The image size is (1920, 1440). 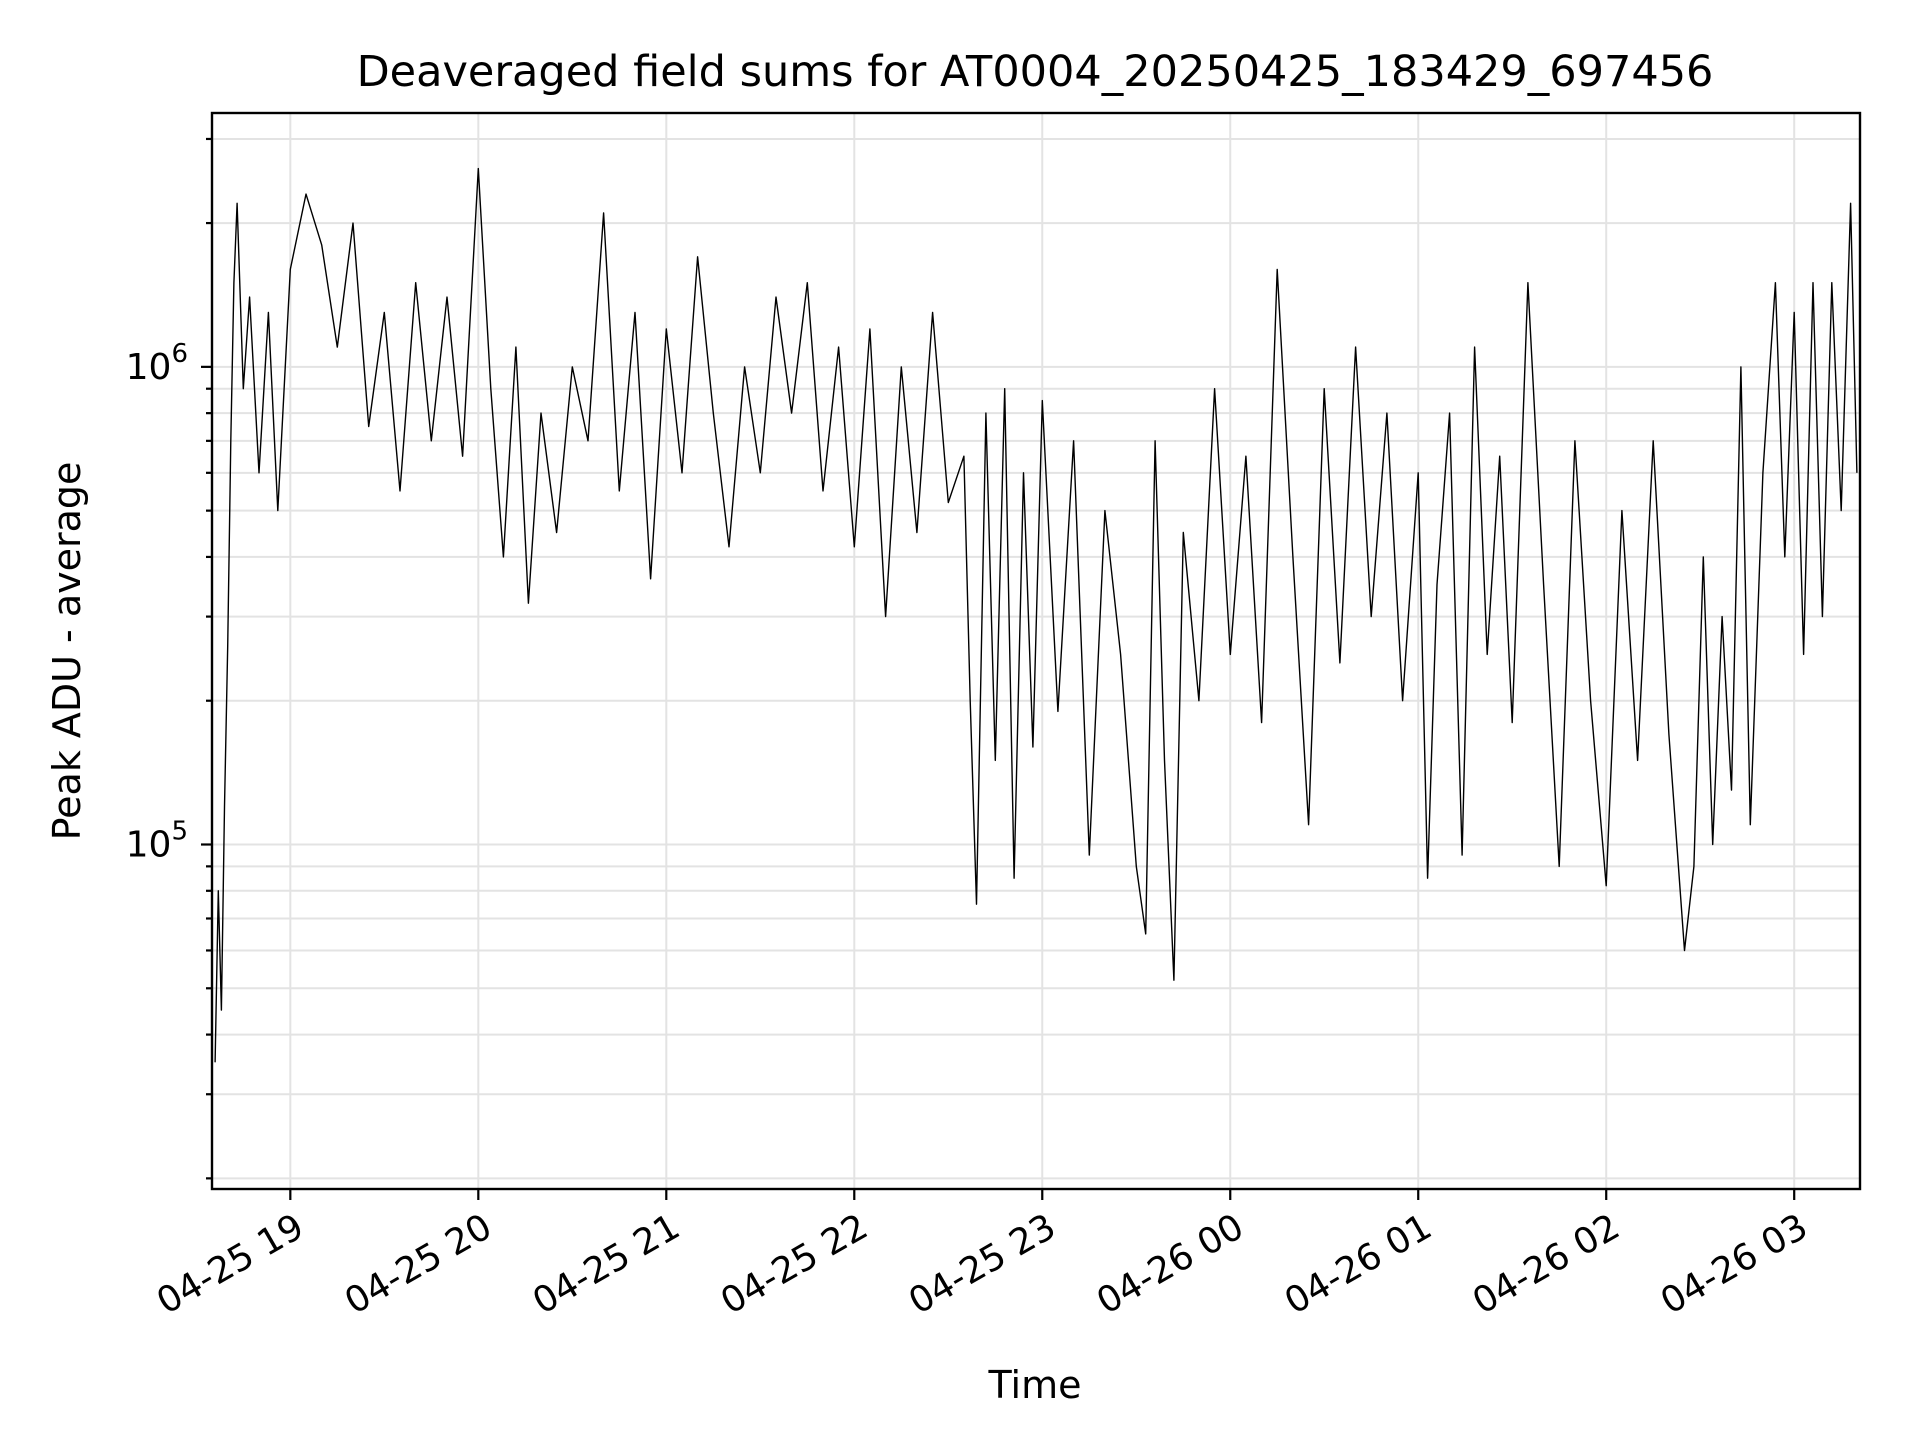 I want to click on y-tick-label-exponent-1: 6, so click(x=179, y=354).